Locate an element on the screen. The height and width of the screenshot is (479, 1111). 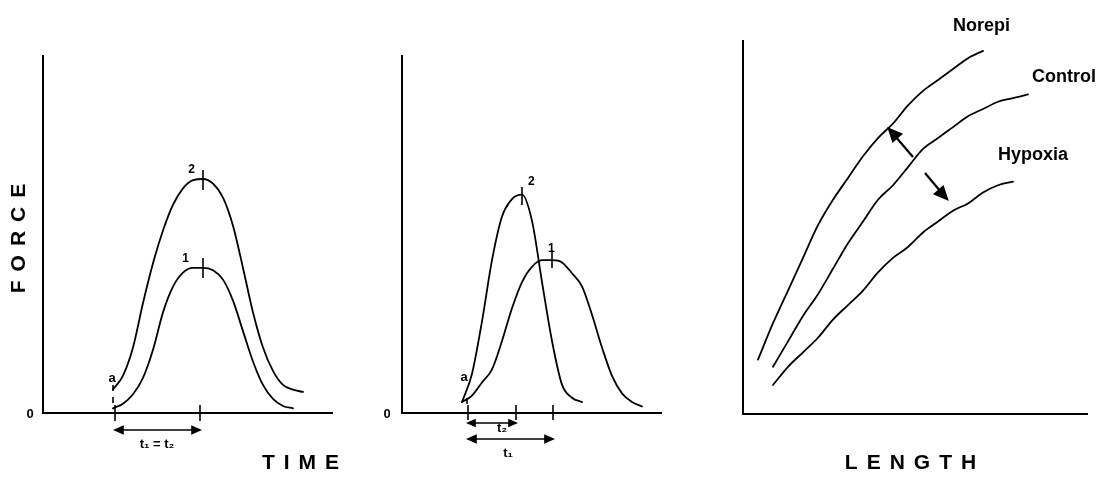
text: t₁ is located at coordinates (508, 452).